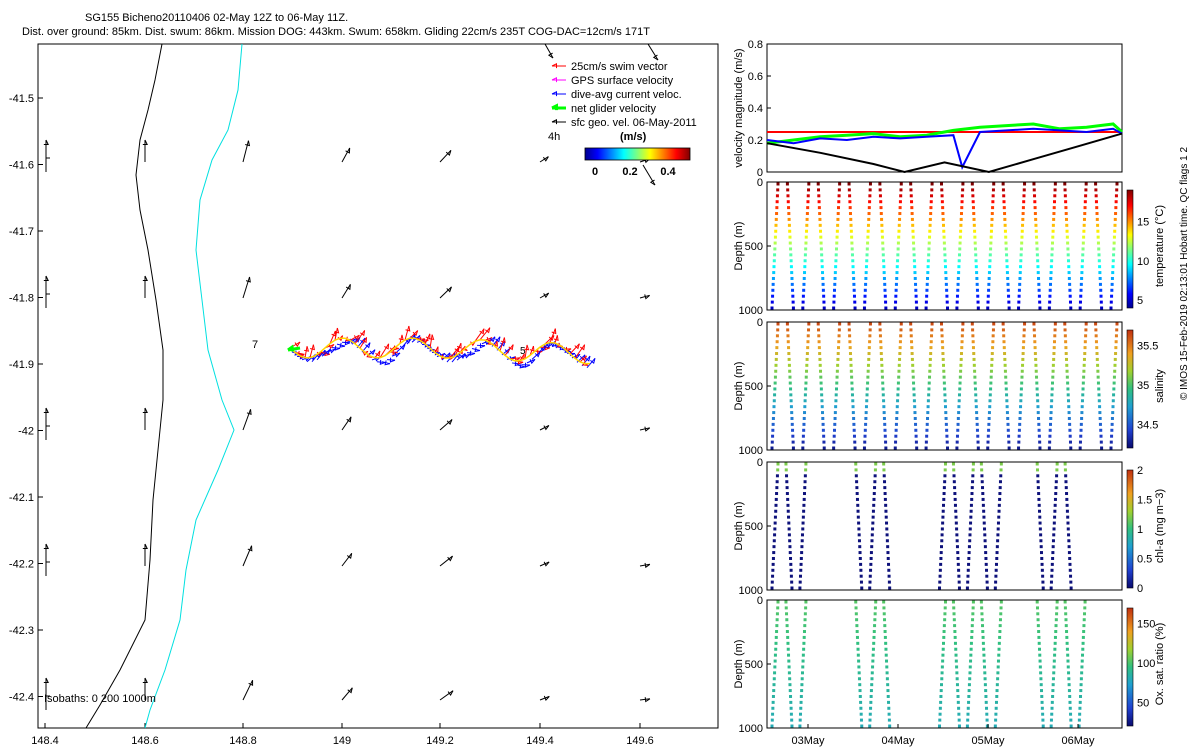  Describe the element at coordinates (898, 741) in the screenshot. I see `time-tick-label: 04May` at that location.